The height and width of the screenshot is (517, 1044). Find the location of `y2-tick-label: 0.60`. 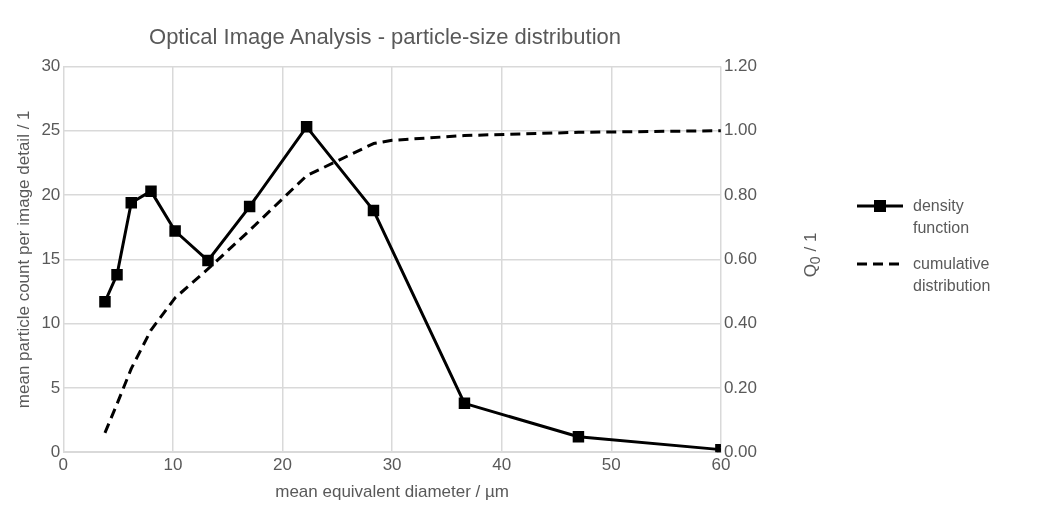

y2-tick-label: 0.60 is located at coordinates (740, 258).